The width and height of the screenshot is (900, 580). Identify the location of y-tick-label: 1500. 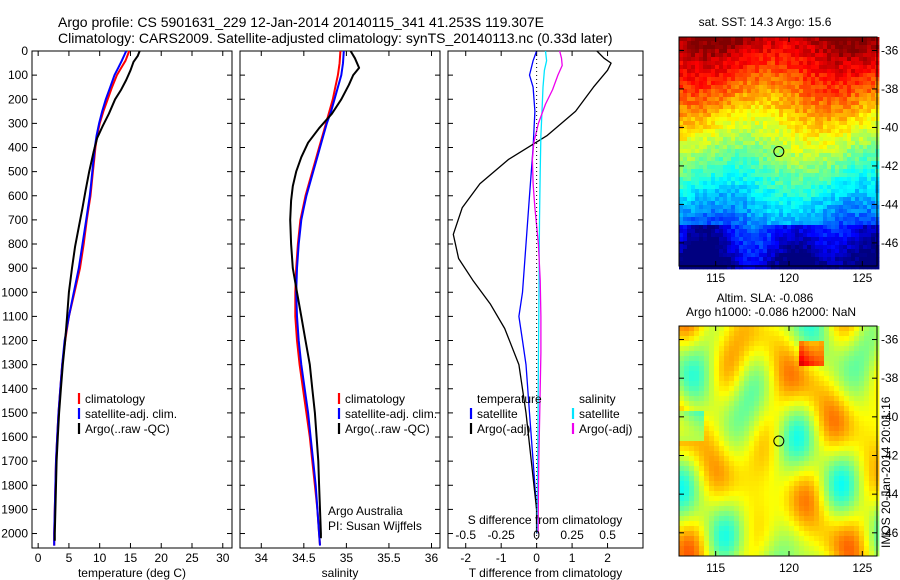
(14, 413).